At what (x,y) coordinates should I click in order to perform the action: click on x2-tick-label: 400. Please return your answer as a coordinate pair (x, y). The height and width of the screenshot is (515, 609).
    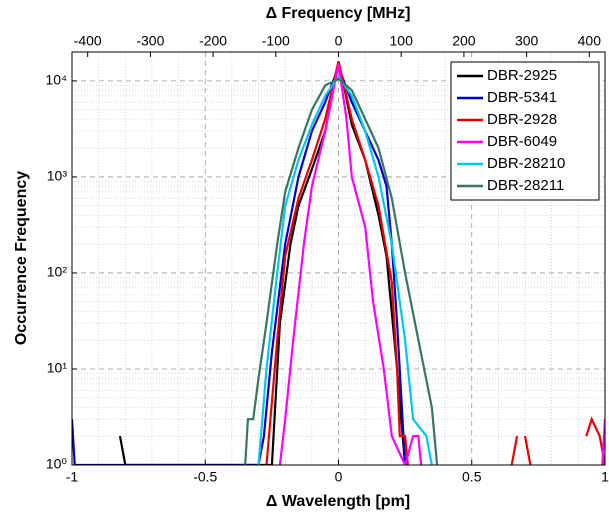
    Looking at the image, I should click on (590, 41).